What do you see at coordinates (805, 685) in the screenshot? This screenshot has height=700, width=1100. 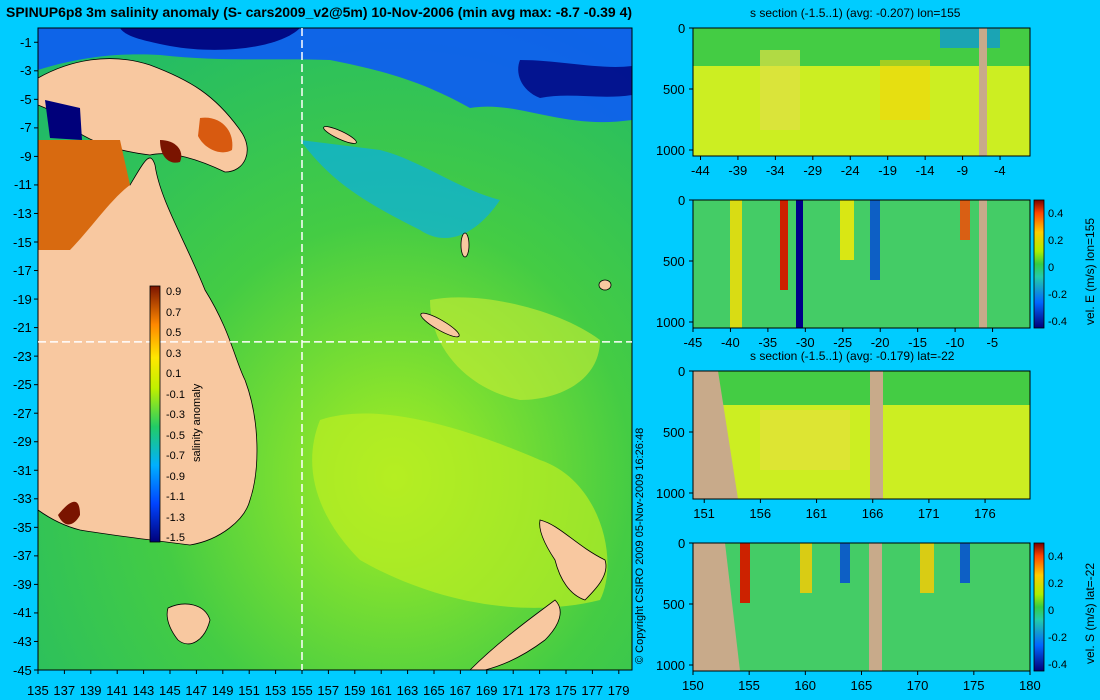 I see `panel4-x-tick-label: 160` at bounding box center [805, 685].